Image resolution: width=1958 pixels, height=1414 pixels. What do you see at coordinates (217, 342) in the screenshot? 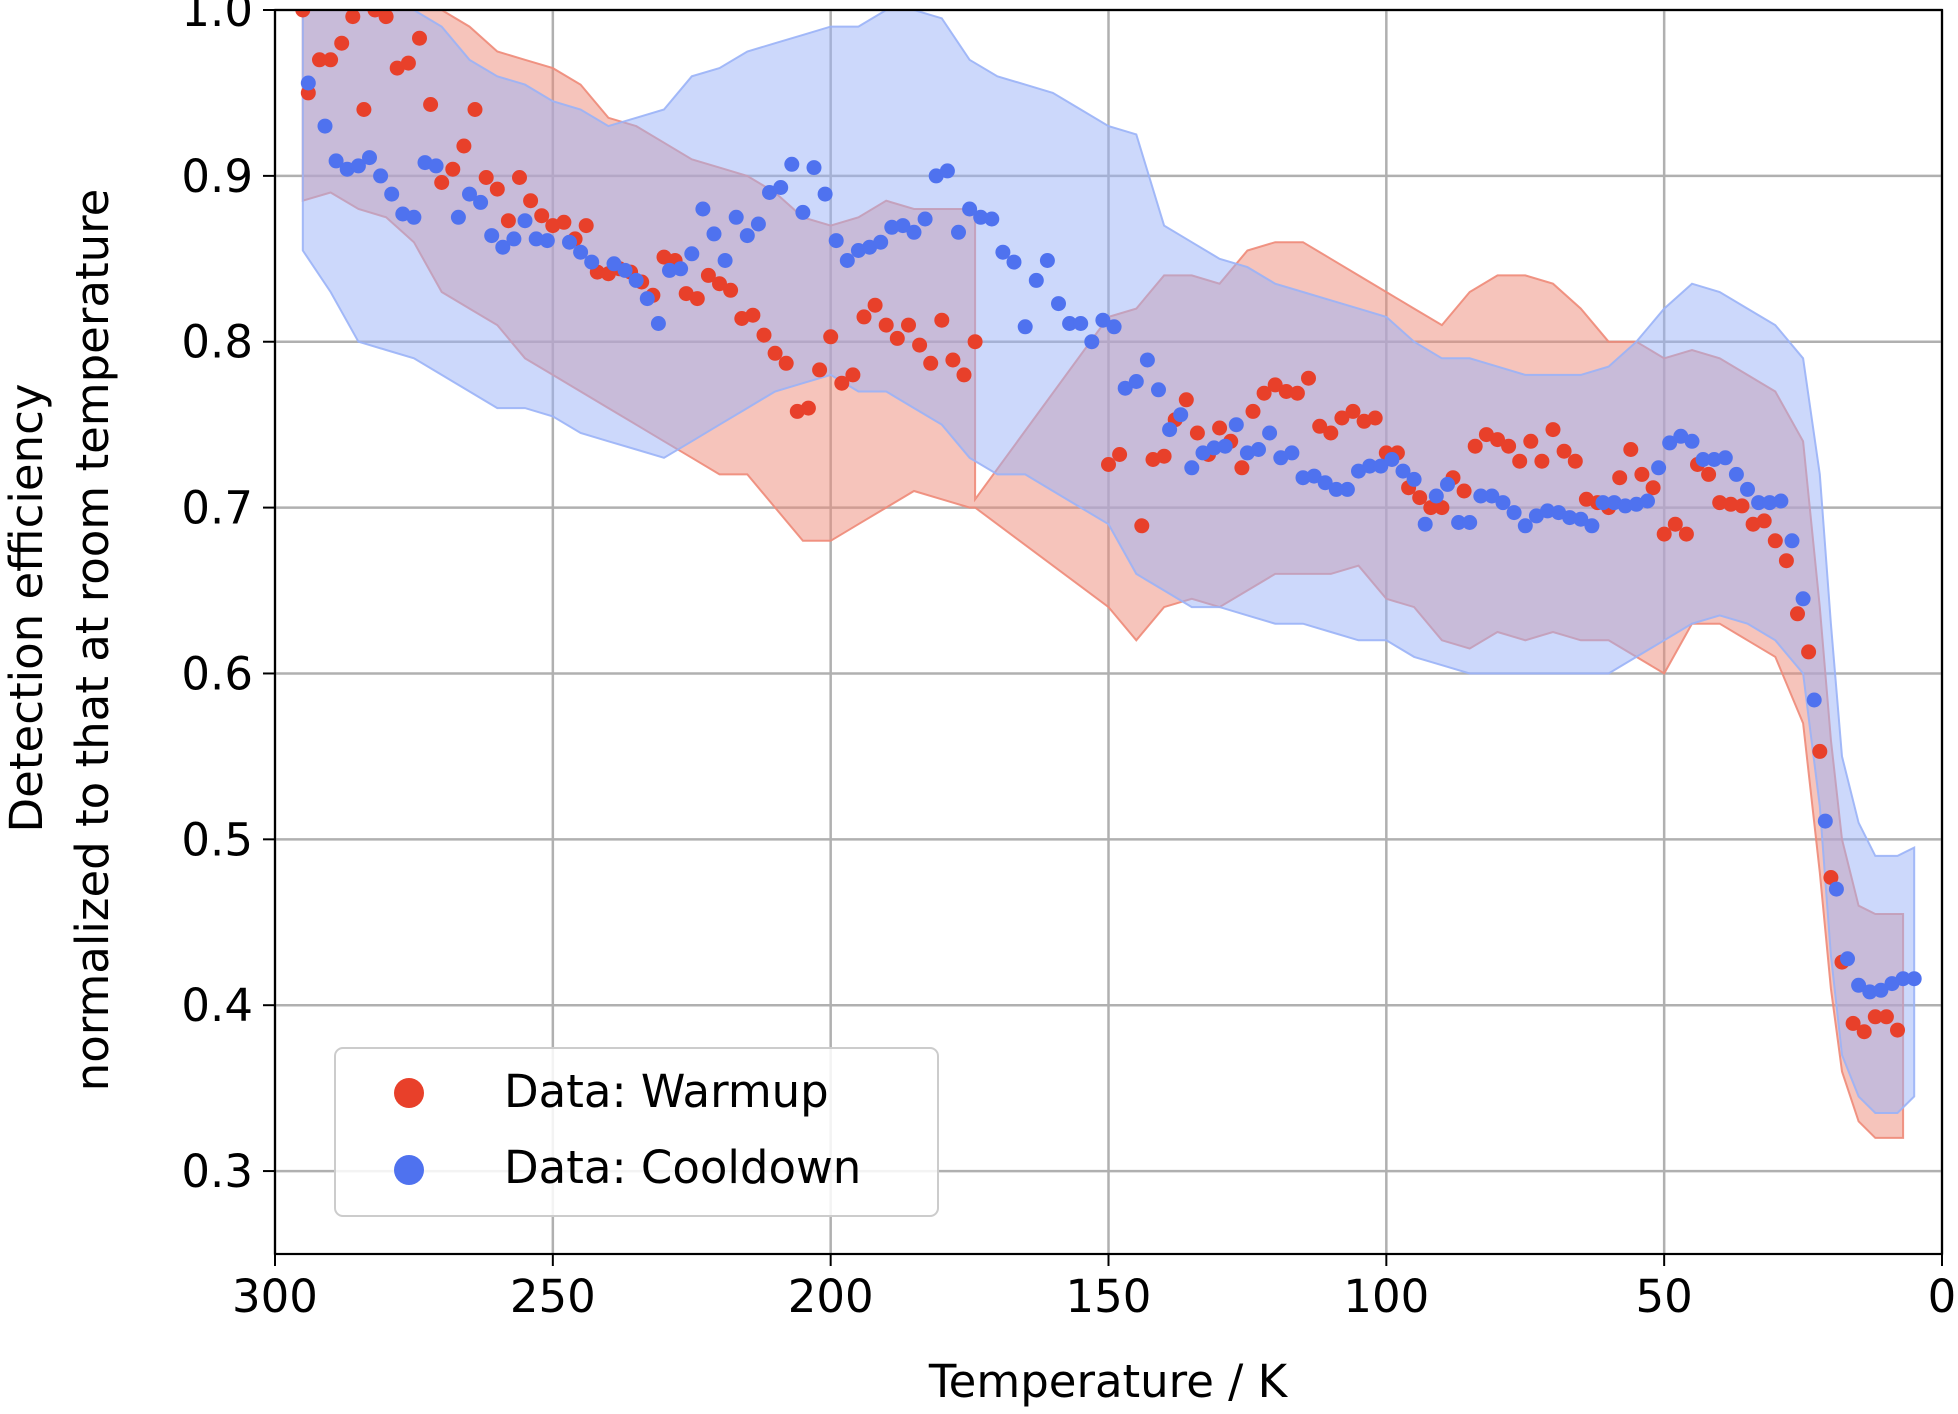
I see `y-tick-label: 0.8` at bounding box center [217, 342].